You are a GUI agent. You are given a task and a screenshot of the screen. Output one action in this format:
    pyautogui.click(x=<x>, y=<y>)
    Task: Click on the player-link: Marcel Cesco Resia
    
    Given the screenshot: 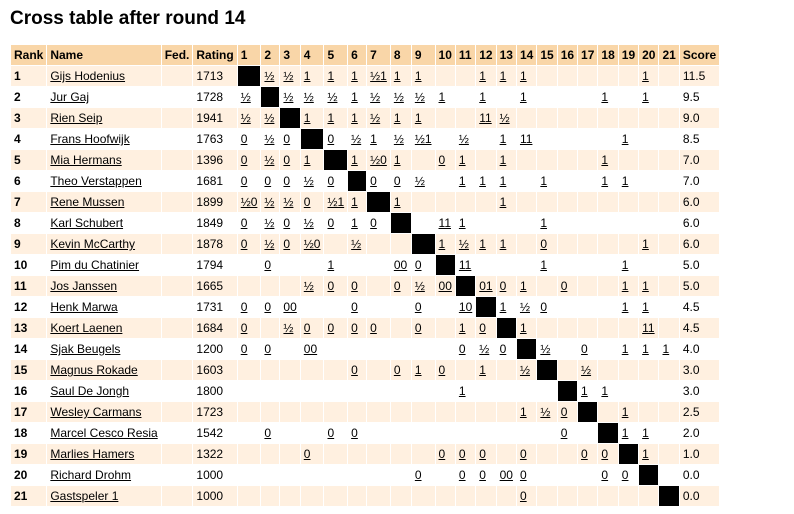 What is the action you would take?
    pyautogui.click(x=104, y=433)
    